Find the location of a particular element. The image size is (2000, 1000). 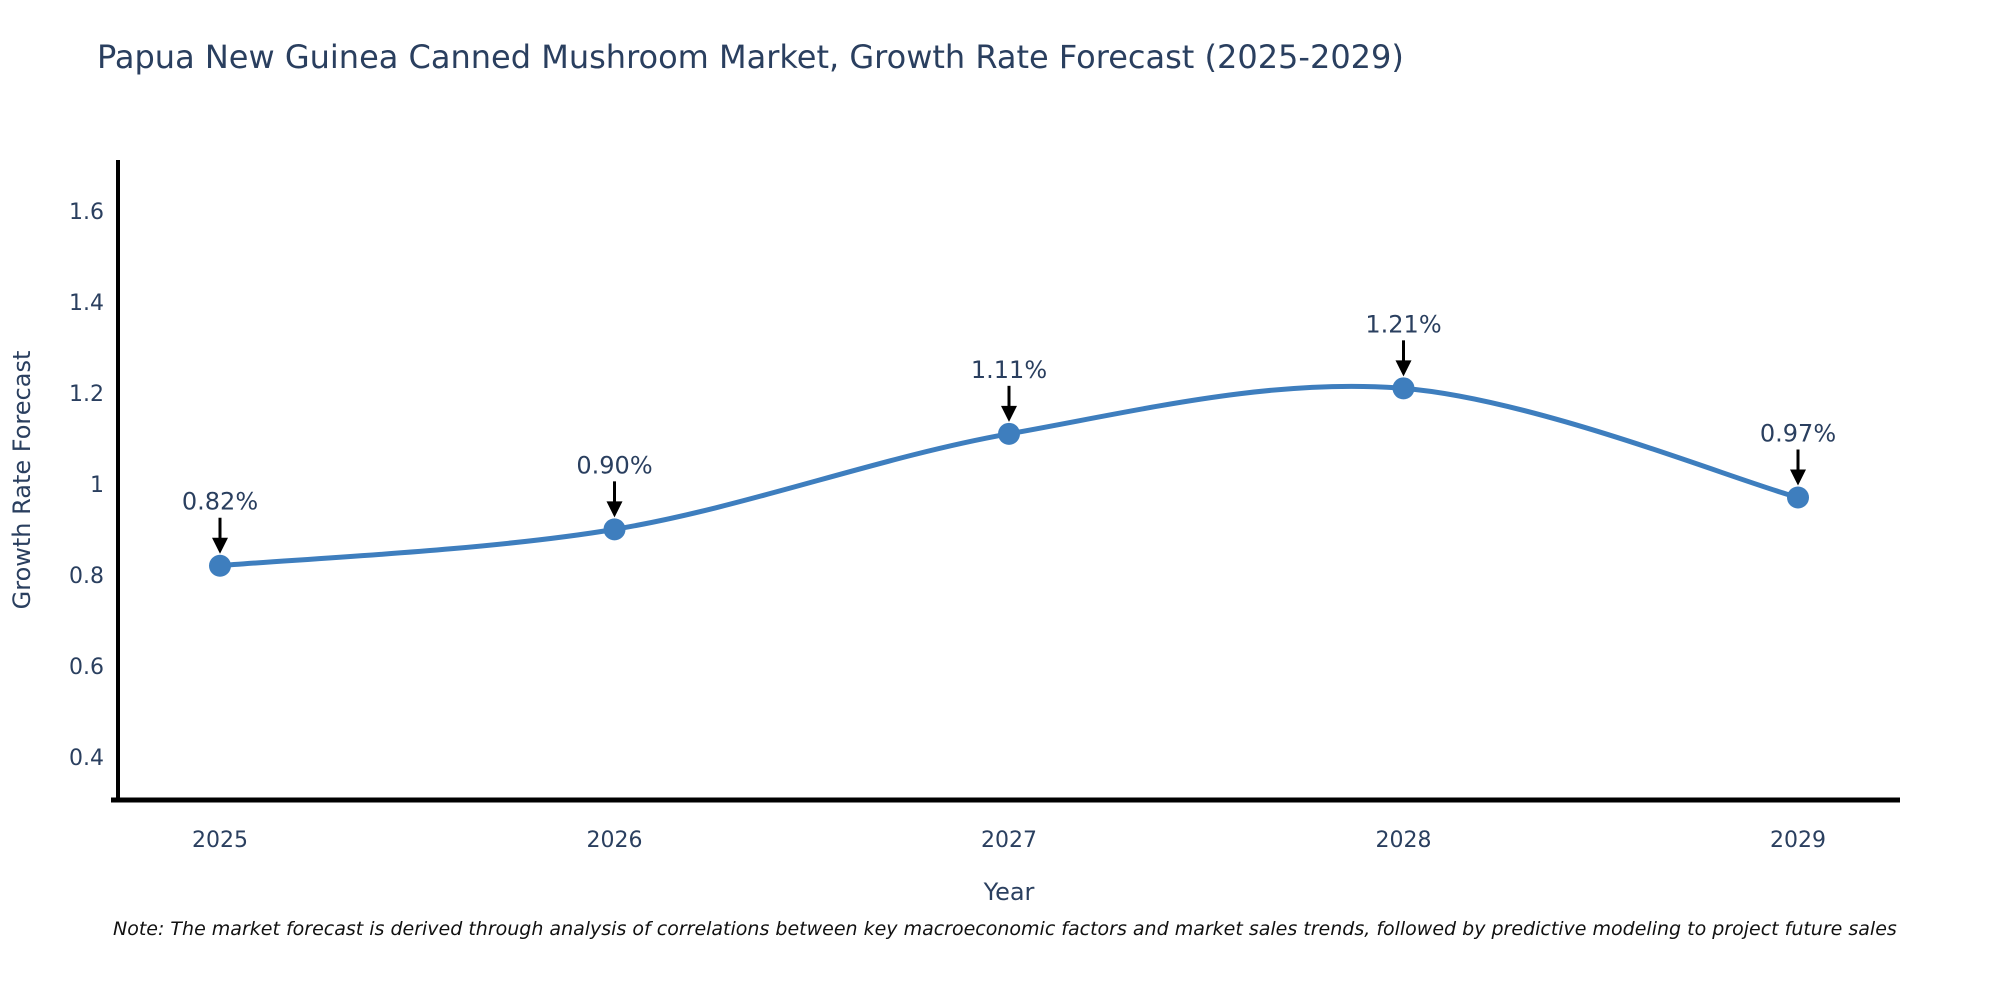

y-tick-label: 0.4 is located at coordinates (86, 758).